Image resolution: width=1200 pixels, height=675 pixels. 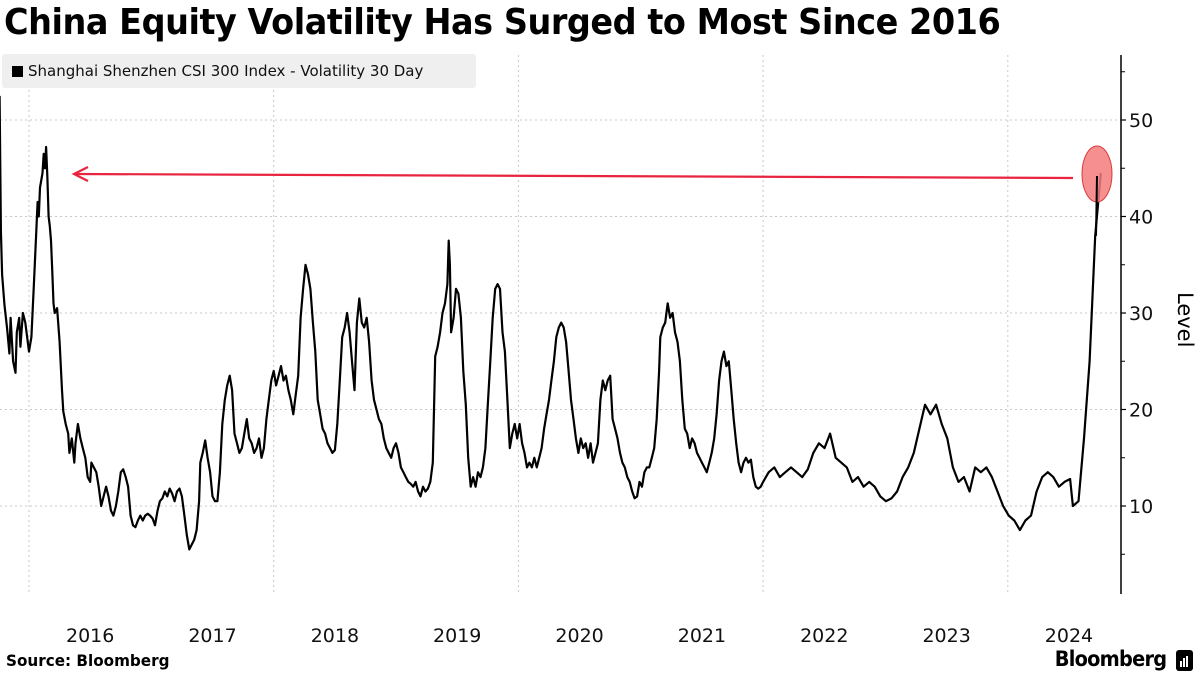 I want to click on arrow-head, so click(x=80, y=174).